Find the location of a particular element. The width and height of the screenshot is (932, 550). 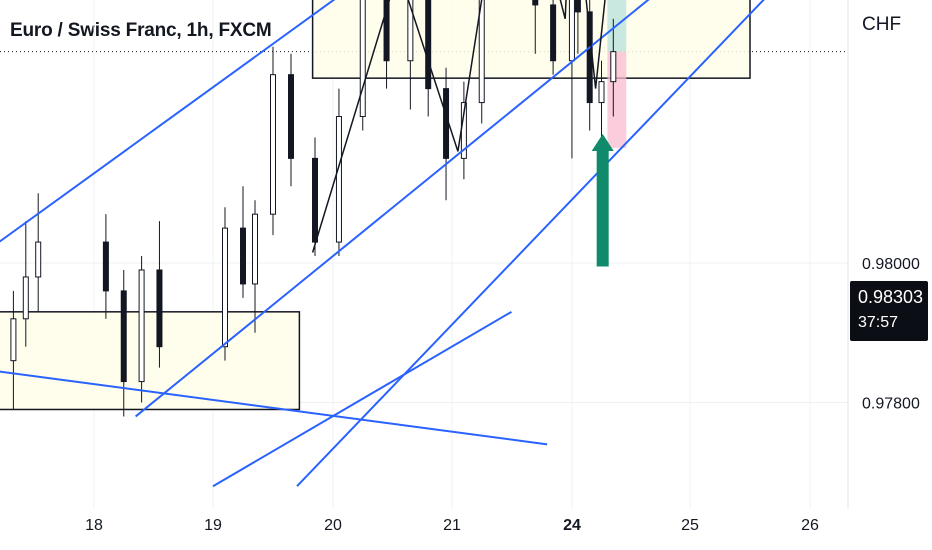

x-tick-label: 20 is located at coordinates (333, 525).